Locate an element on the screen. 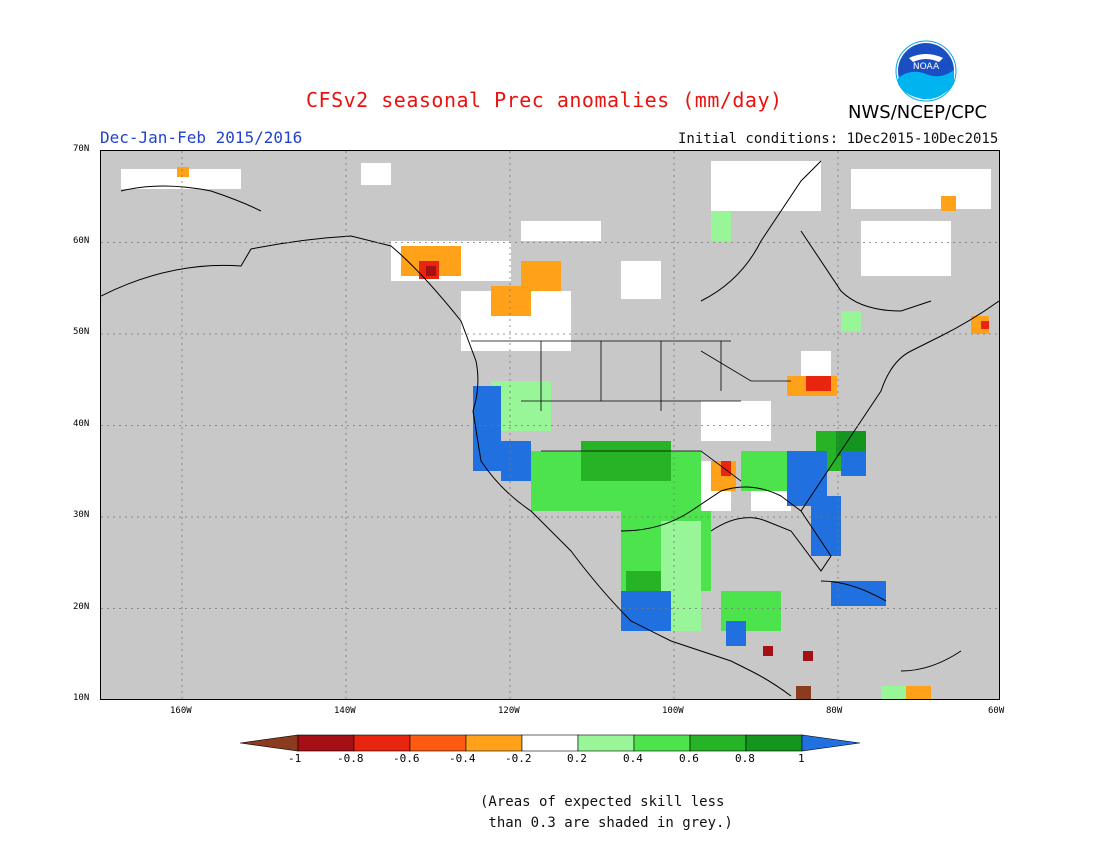  lon-label: 160W is located at coordinates (181, 711).